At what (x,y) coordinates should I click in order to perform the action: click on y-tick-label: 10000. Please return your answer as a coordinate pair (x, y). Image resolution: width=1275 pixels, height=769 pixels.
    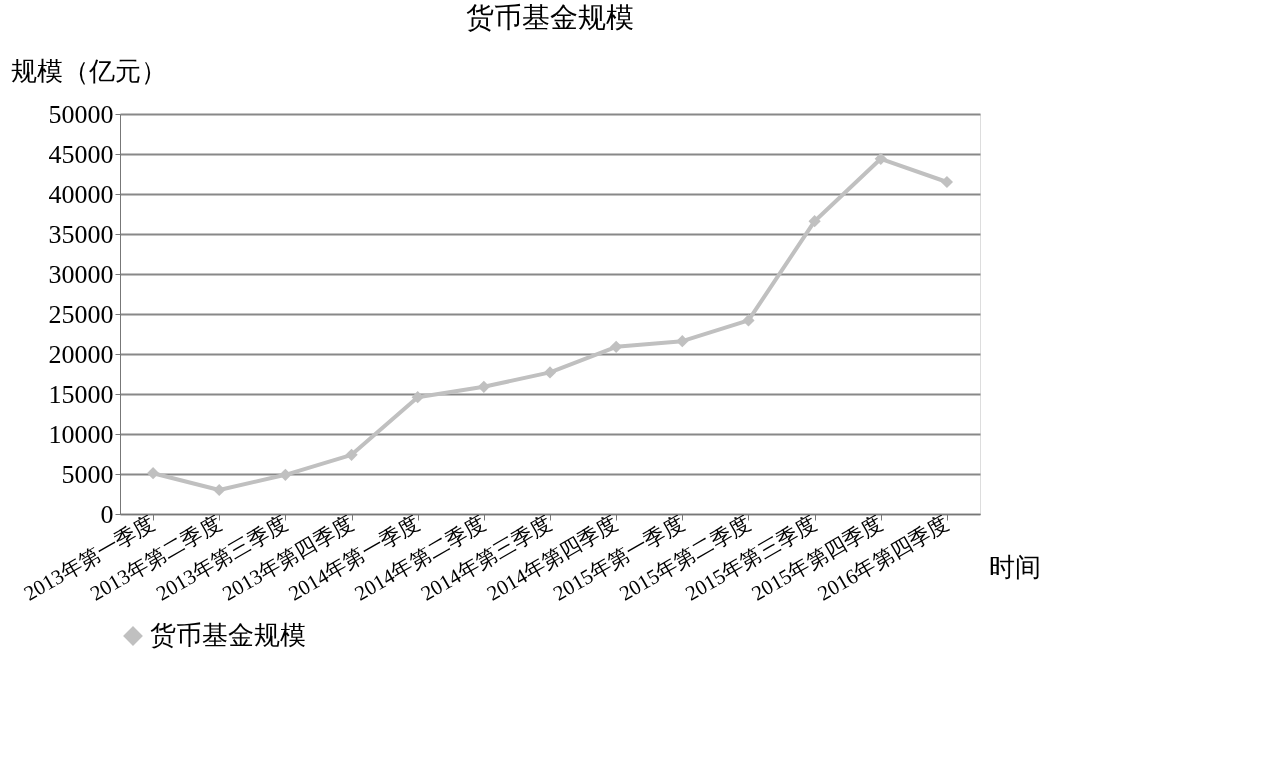
    Looking at the image, I should click on (81, 434).